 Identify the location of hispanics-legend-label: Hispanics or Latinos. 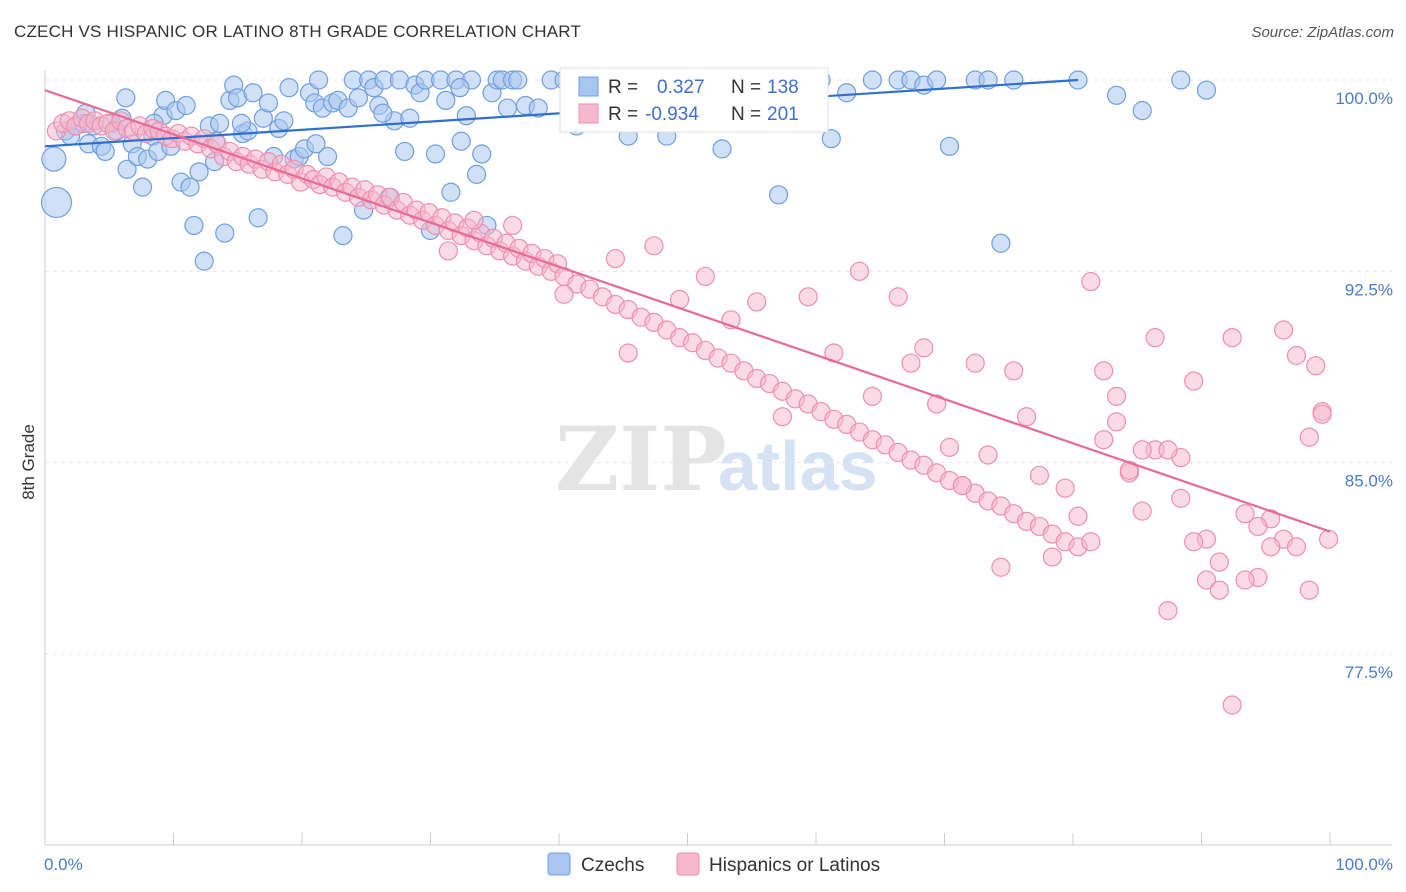
(794, 865).